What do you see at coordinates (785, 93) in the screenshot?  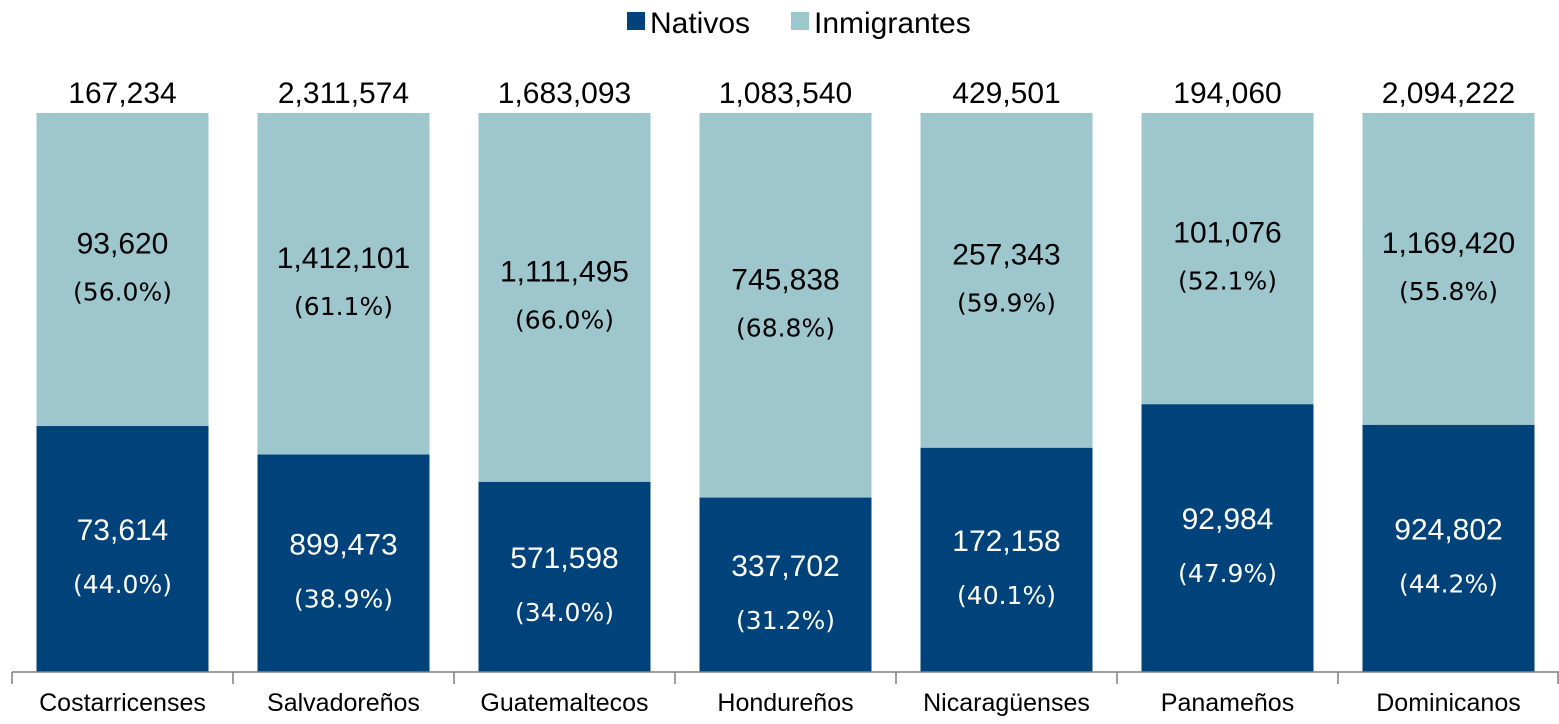 I see `total-label: 1,083,540` at bounding box center [785, 93].